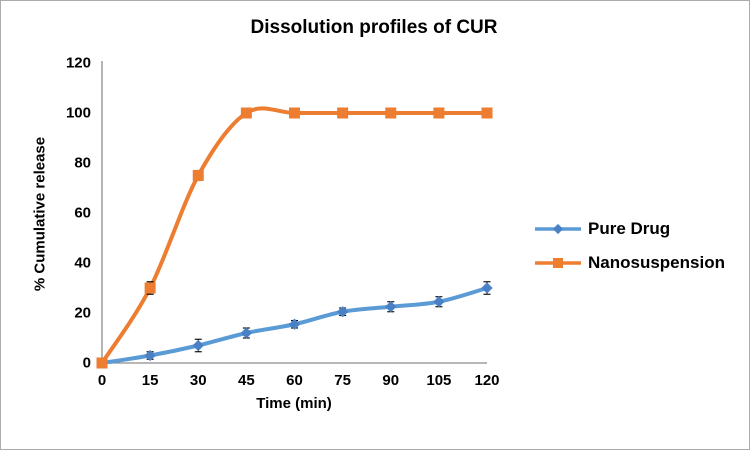 This screenshot has height=450, width=750. Describe the element at coordinates (246, 380) in the screenshot. I see `x-tick-label: 45` at that location.